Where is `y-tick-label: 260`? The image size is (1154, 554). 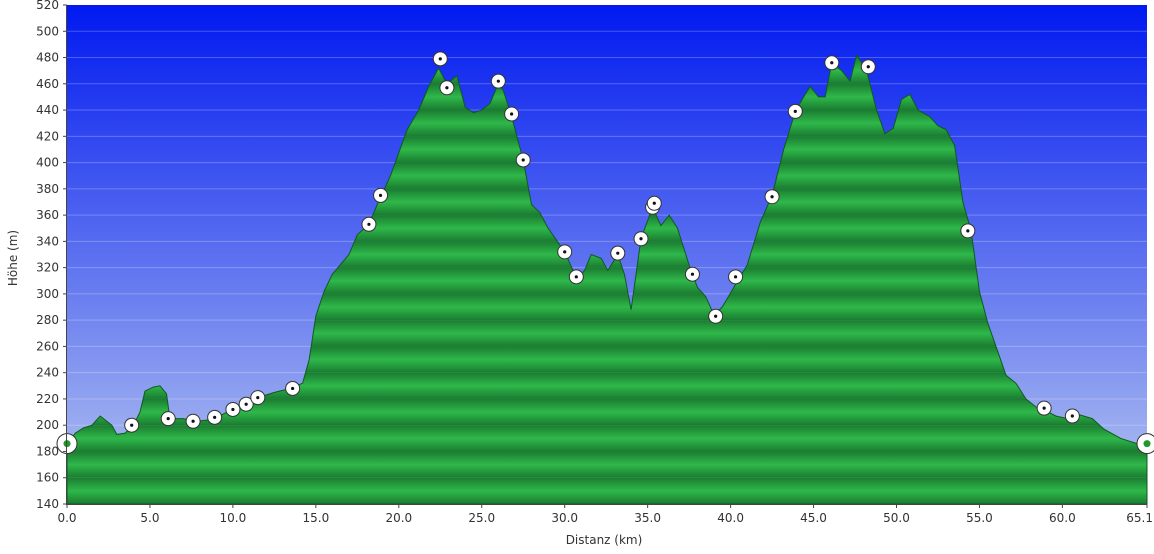
y-tick-label: 260 is located at coordinates (47, 346).